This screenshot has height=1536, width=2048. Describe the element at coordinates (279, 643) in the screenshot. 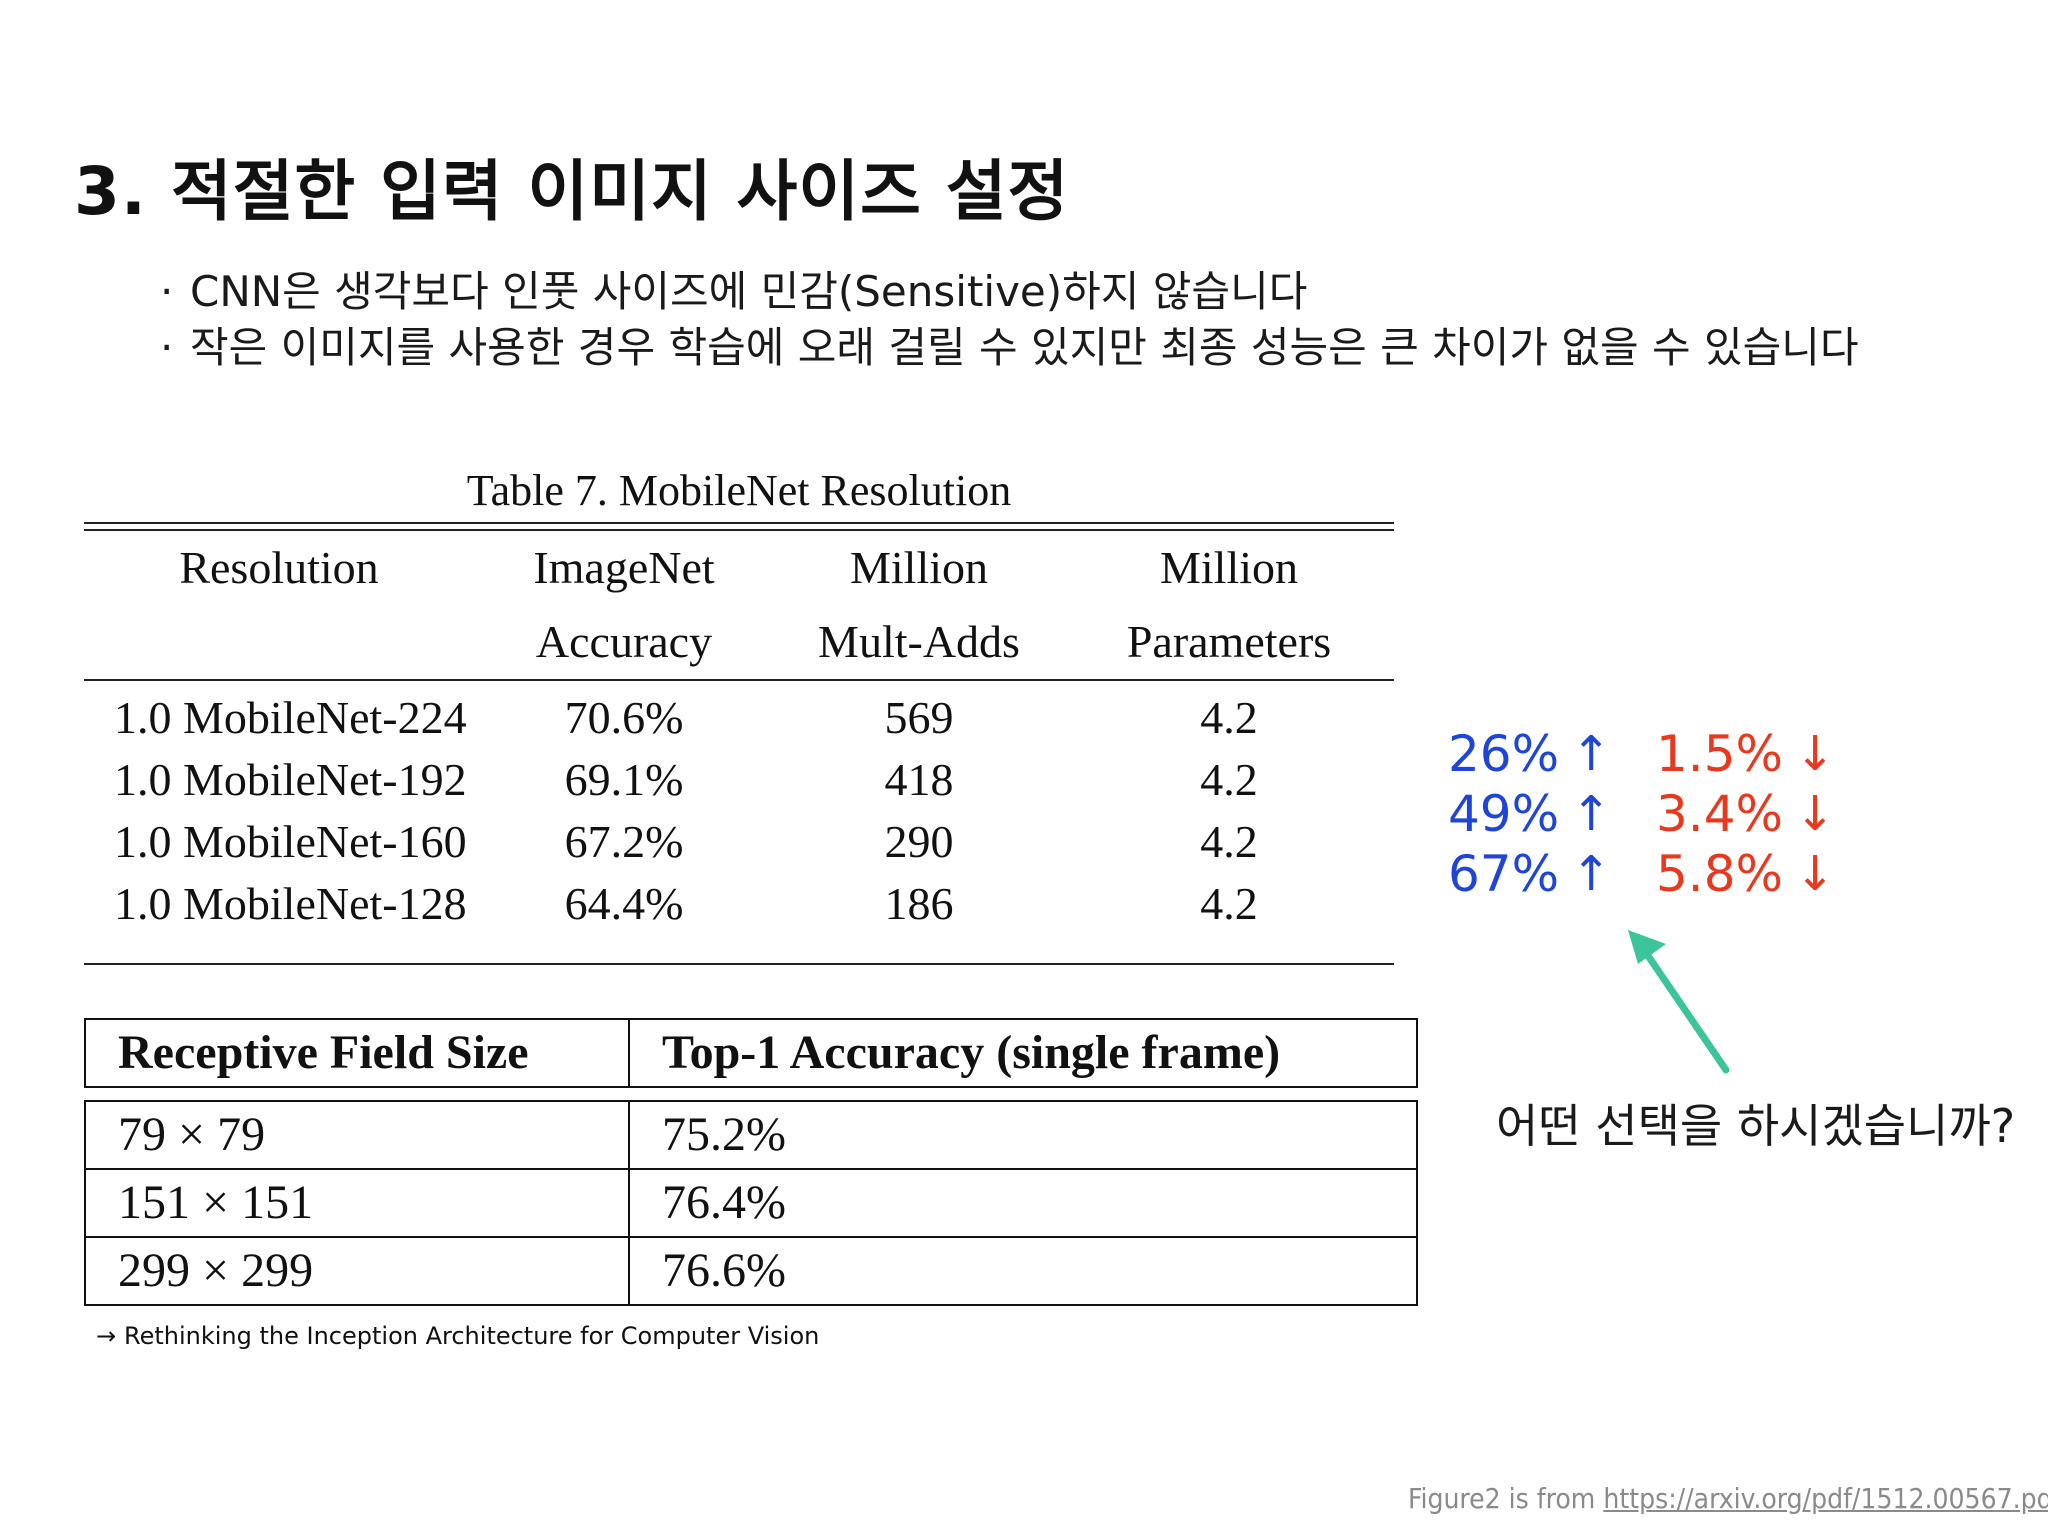

I see `column-header` at that location.